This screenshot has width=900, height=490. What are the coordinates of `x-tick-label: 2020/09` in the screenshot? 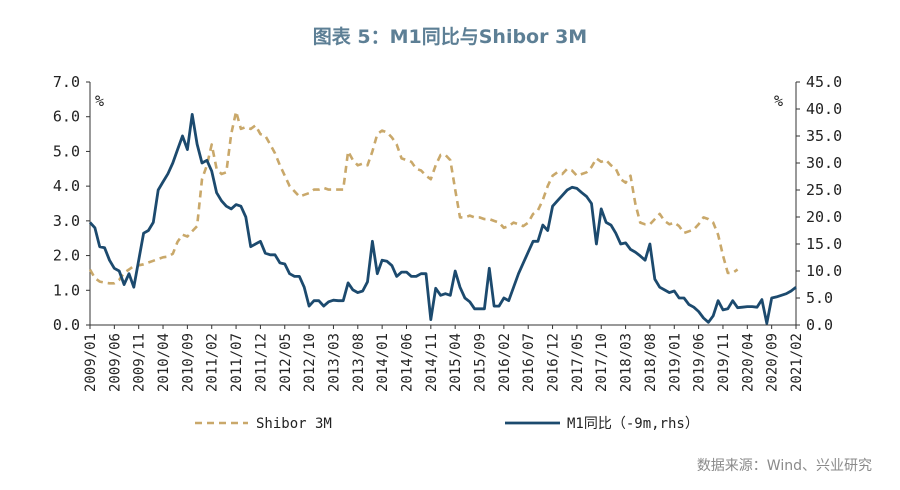 It's located at (773, 362).